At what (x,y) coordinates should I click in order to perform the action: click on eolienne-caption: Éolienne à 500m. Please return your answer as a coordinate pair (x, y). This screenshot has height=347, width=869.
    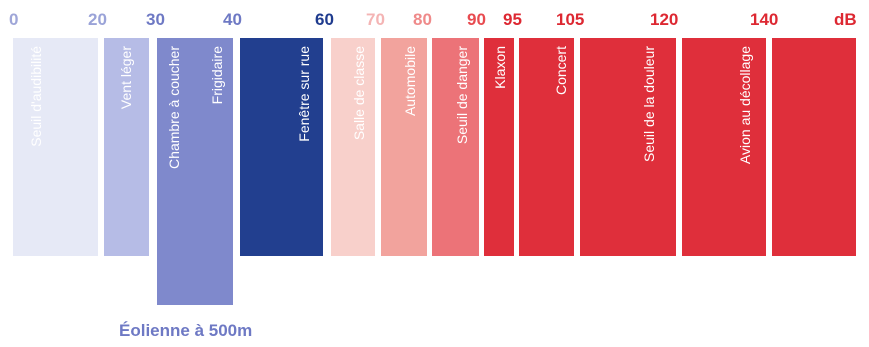
    Looking at the image, I should click on (186, 330).